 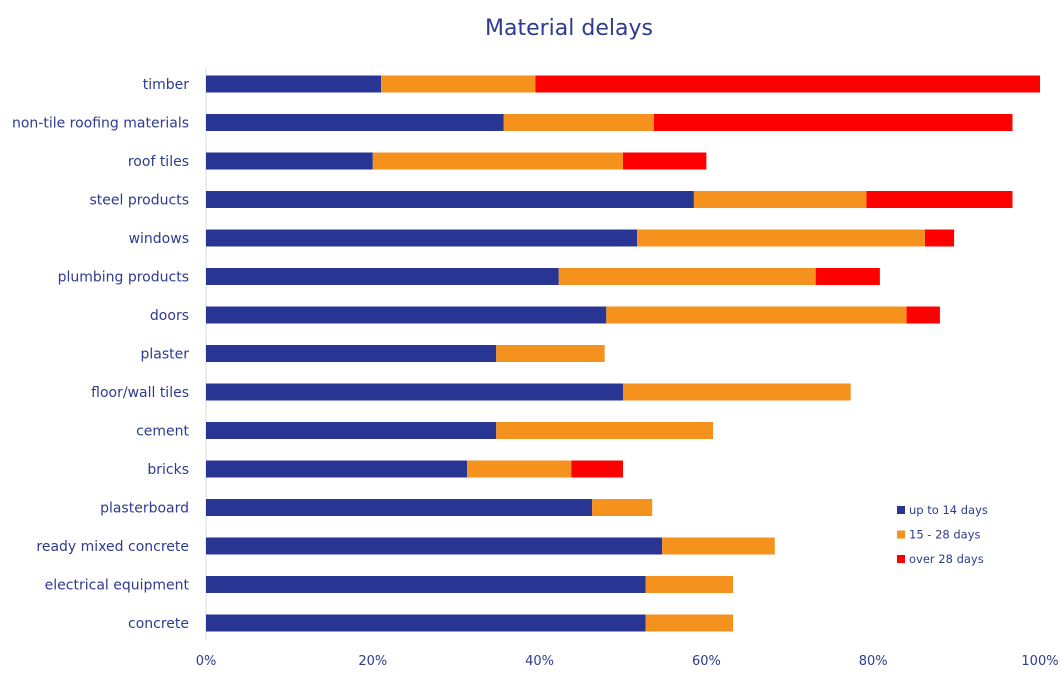 What do you see at coordinates (112, 547) in the screenshot?
I see `category-label: ready mixed concrete` at bounding box center [112, 547].